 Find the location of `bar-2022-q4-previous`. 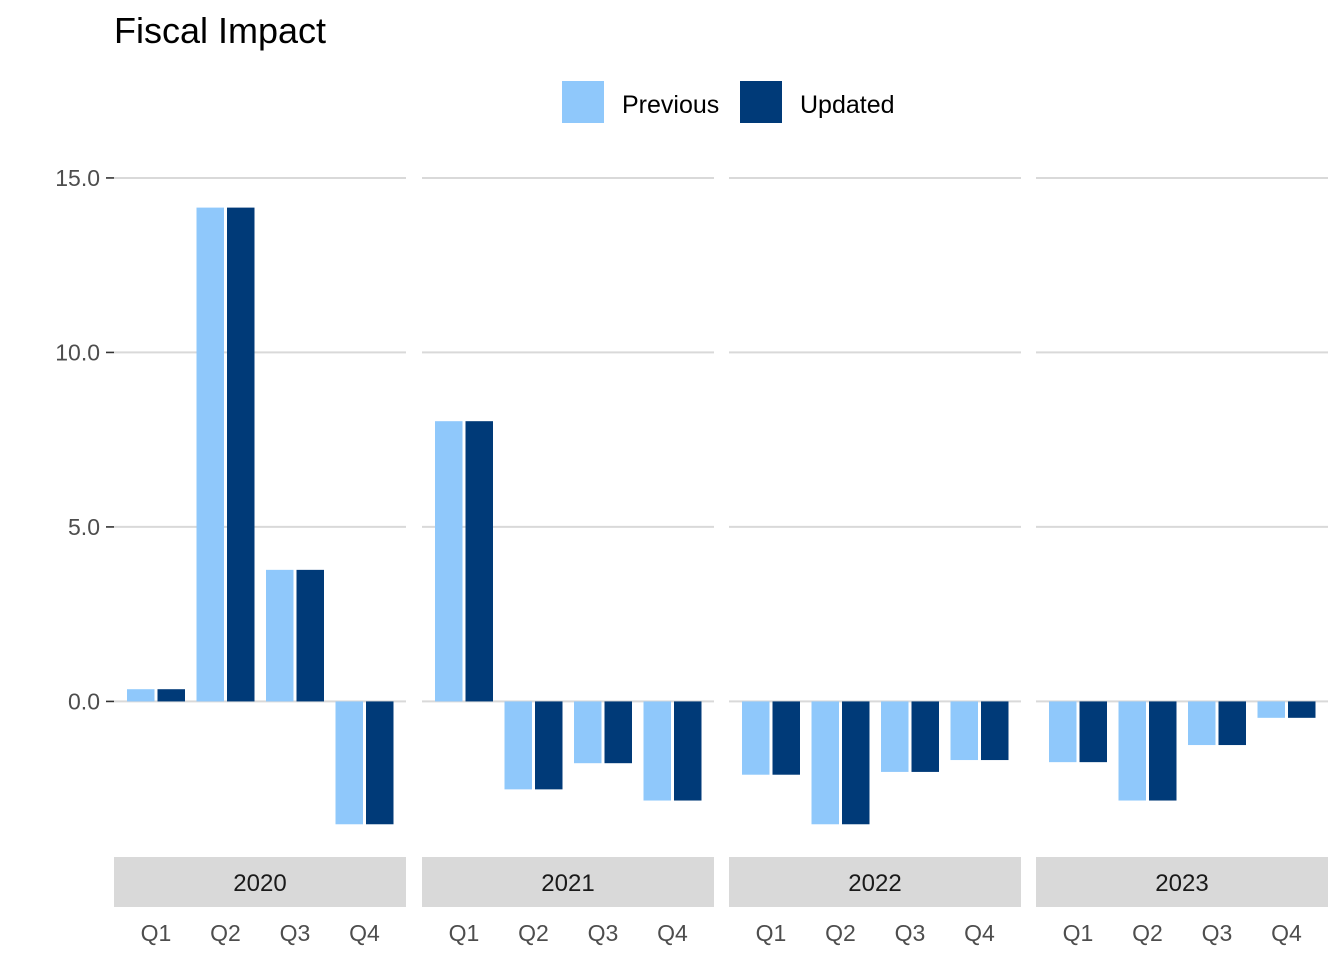

bar-2022-q4-previous is located at coordinates (964, 731).